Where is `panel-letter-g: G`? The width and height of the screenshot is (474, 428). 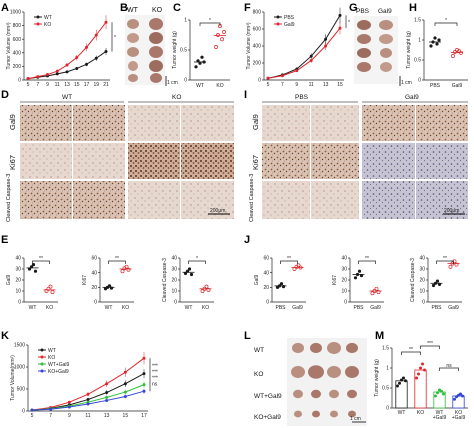
panel-letter-g: G is located at coordinates (353, 8).